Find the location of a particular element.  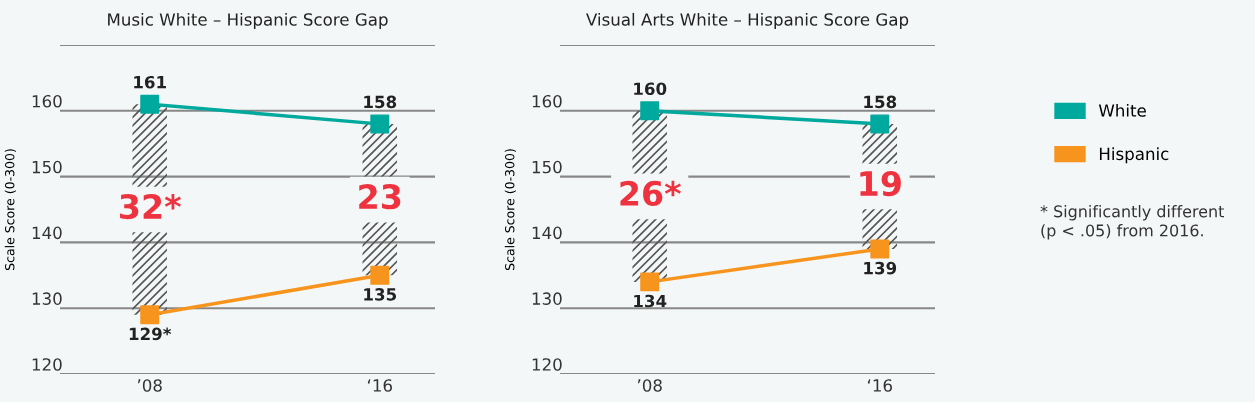

data-label: 135 is located at coordinates (380, 294).